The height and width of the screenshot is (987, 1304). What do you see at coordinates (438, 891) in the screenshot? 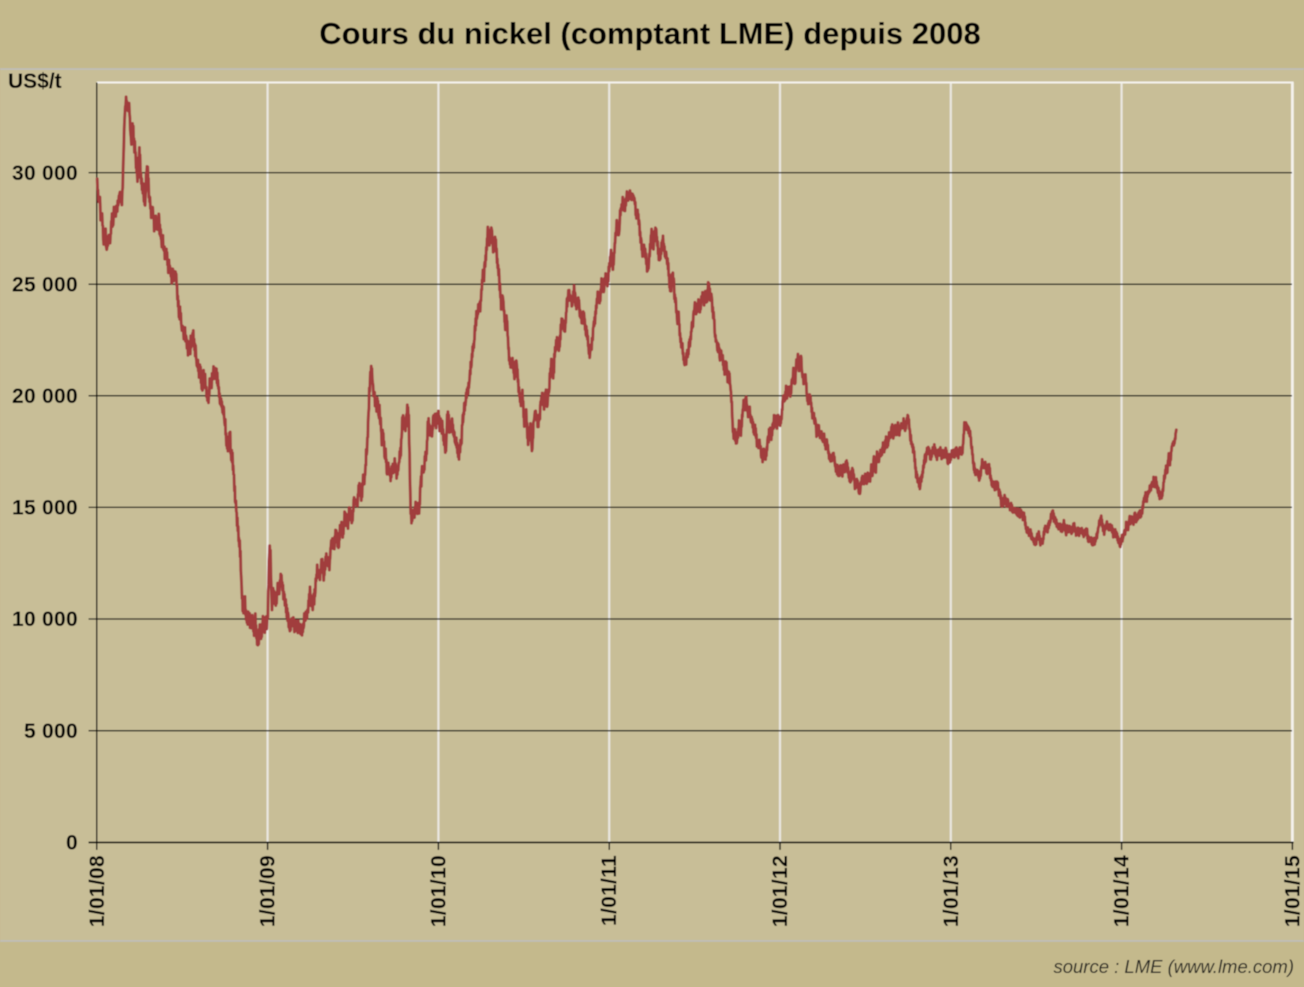
I see `svg-text: 1/01/10` at bounding box center [438, 891].